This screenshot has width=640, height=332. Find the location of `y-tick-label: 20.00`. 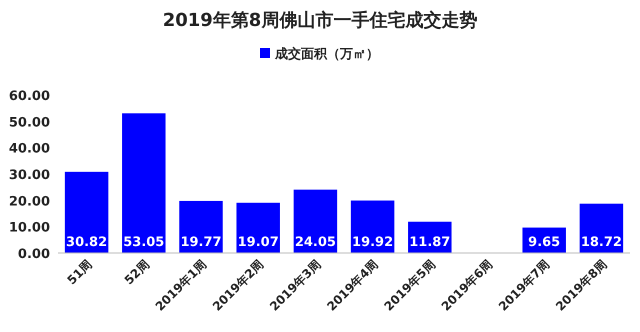

y-tick-label: 20.00 is located at coordinates (29, 202).